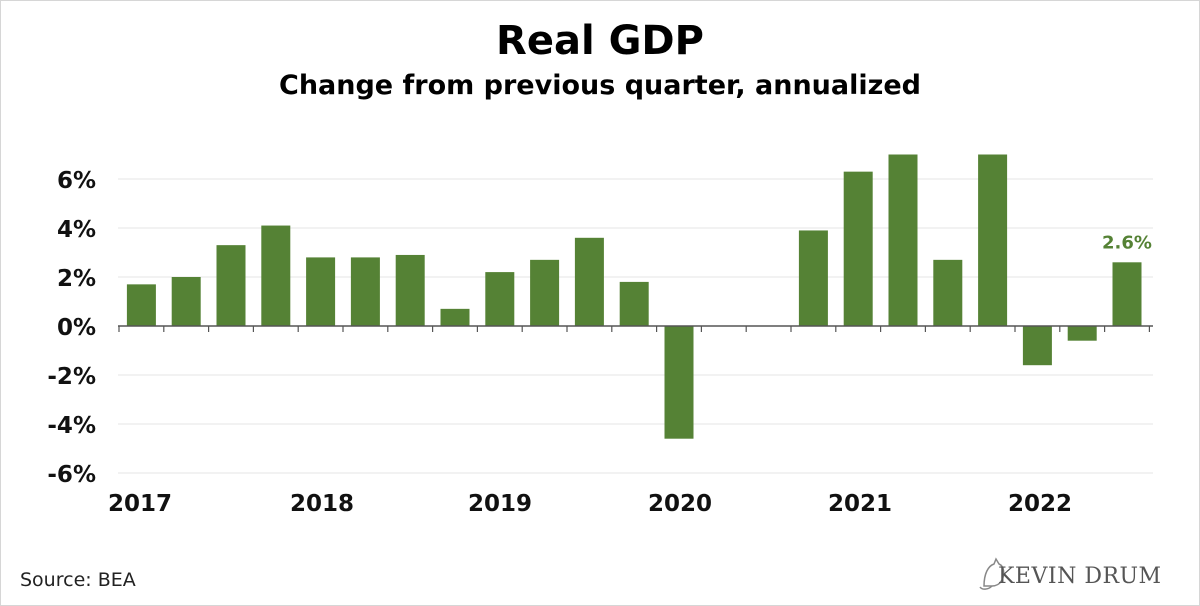  I want to click on y-tick-label: 6%, so click(76, 181).